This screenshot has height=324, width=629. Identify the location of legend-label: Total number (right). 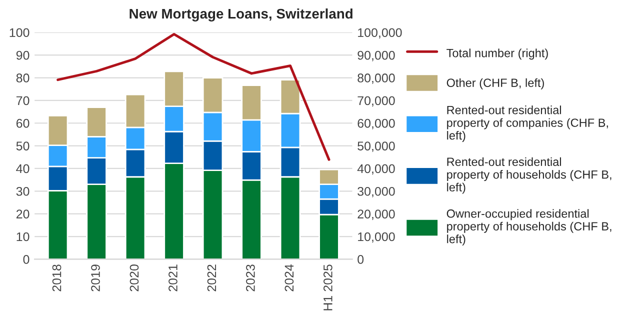
(497, 54).